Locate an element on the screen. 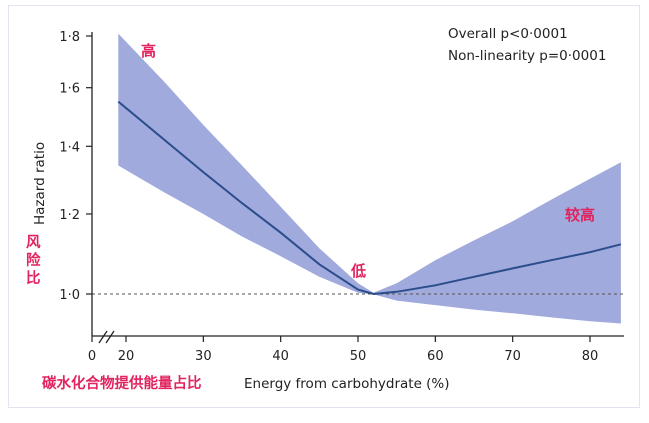 This screenshot has width=649, height=423. annotation-high: 高 is located at coordinates (148, 51).